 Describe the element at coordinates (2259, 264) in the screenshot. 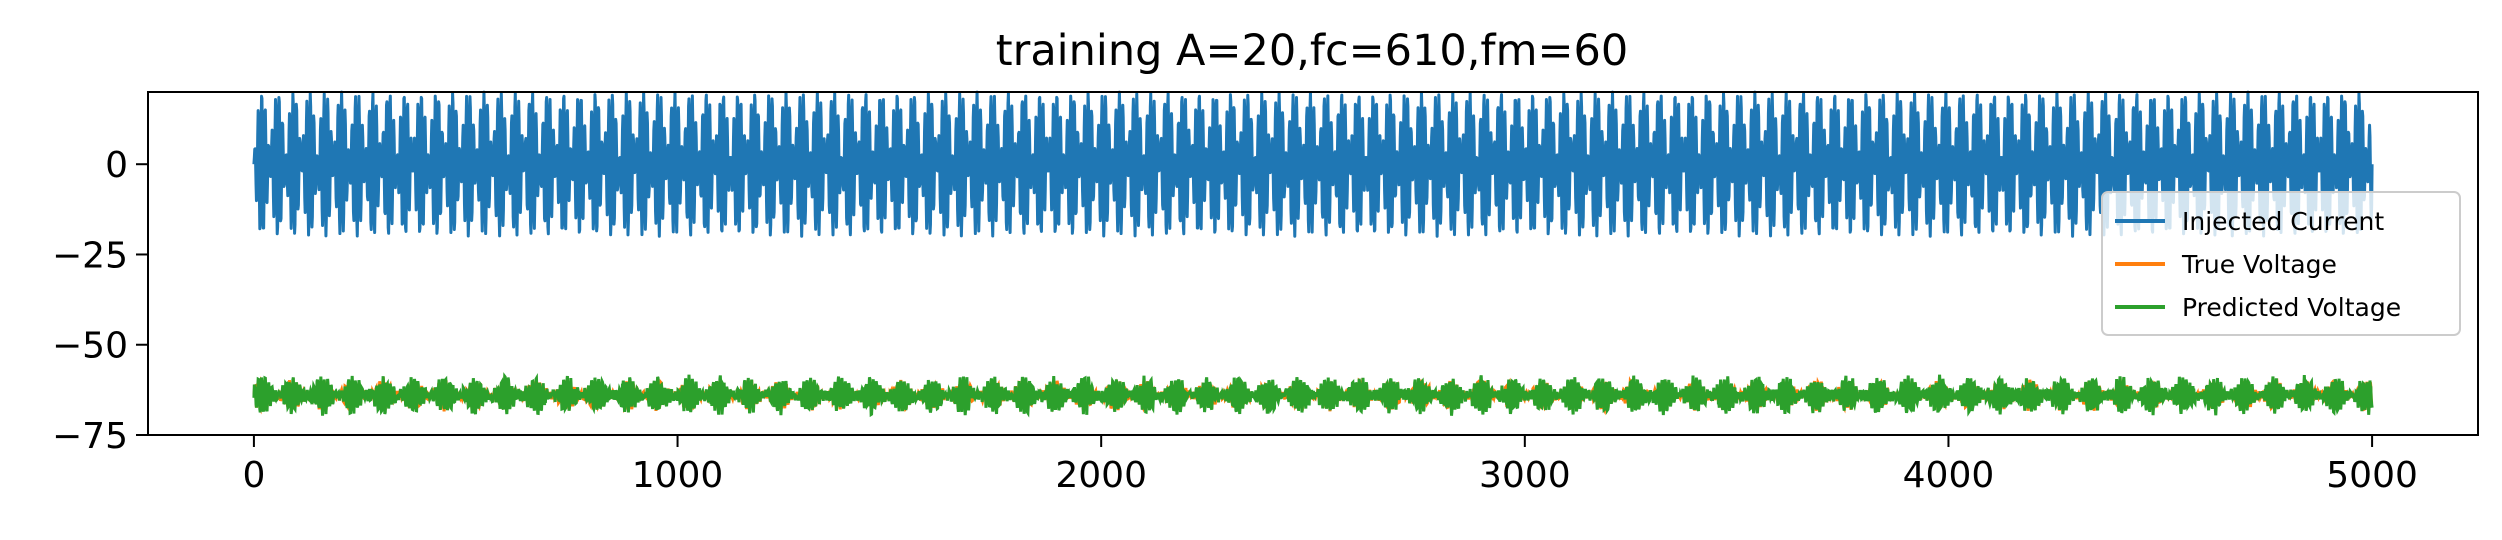

I see `legend-label-true-voltage: True Voltage` at that location.